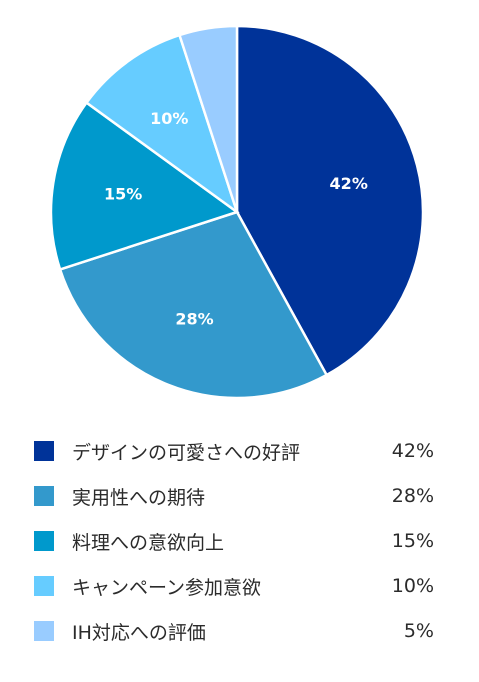  Describe the element at coordinates (139, 632) in the screenshot. I see `legend-label: IH対応への評価` at that location.